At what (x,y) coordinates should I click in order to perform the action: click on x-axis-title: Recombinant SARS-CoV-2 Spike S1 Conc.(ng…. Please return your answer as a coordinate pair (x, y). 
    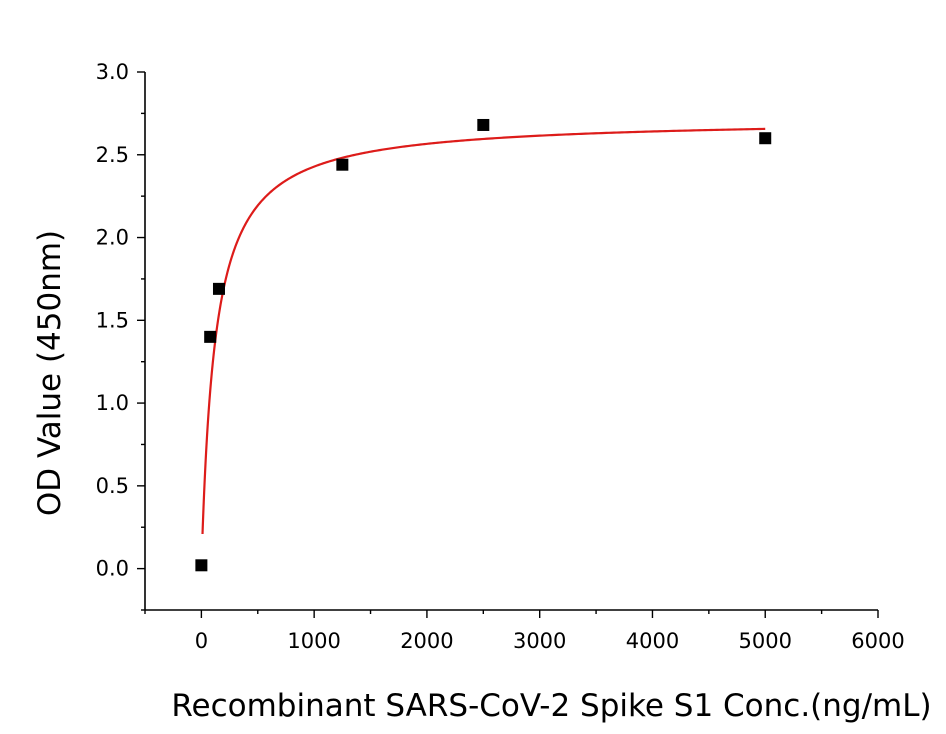
    Looking at the image, I should click on (551, 706).